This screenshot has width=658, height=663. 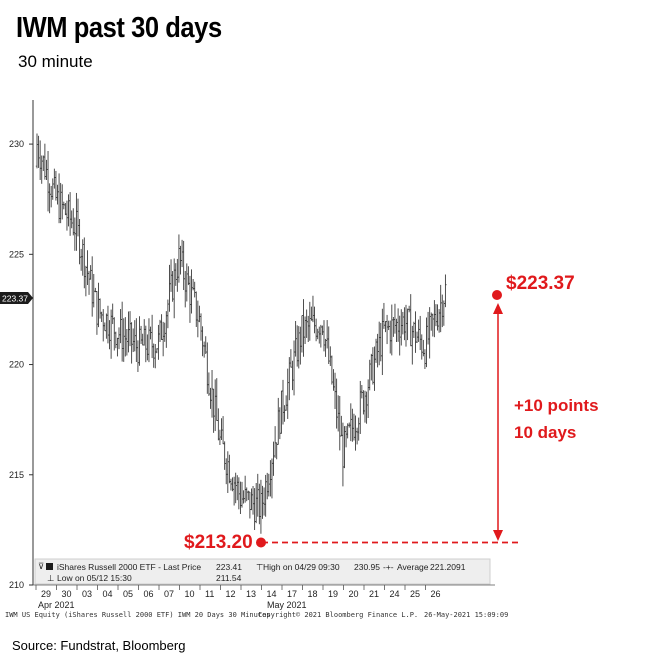 What do you see at coordinates (395, 594) in the screenshot?
I see `x-tick-label: 24` at bounding box center [395, 594].